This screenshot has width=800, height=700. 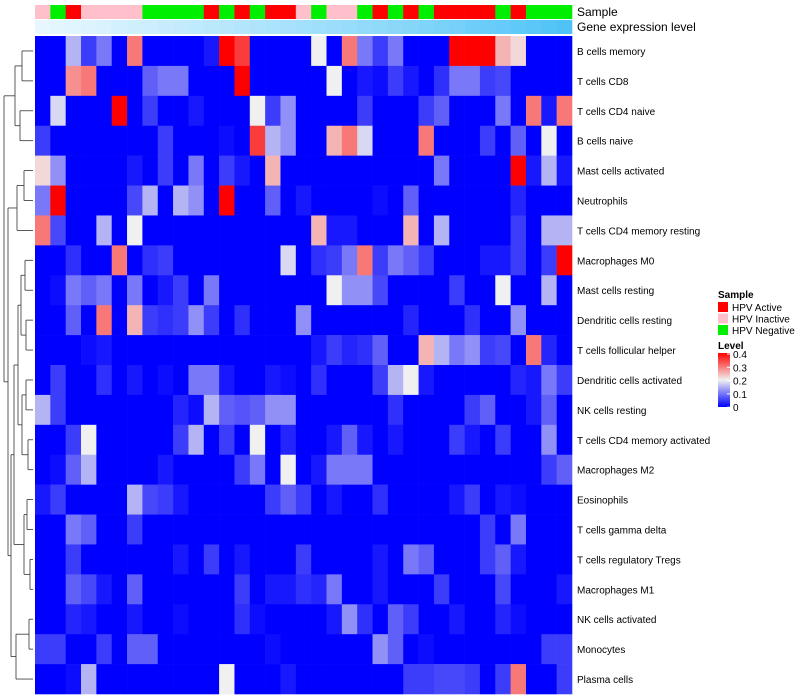 What do you see at coordinates (603, 82) in the screenshot?
I see `row-label: T cells CD8` at bounding box center [603, 82].